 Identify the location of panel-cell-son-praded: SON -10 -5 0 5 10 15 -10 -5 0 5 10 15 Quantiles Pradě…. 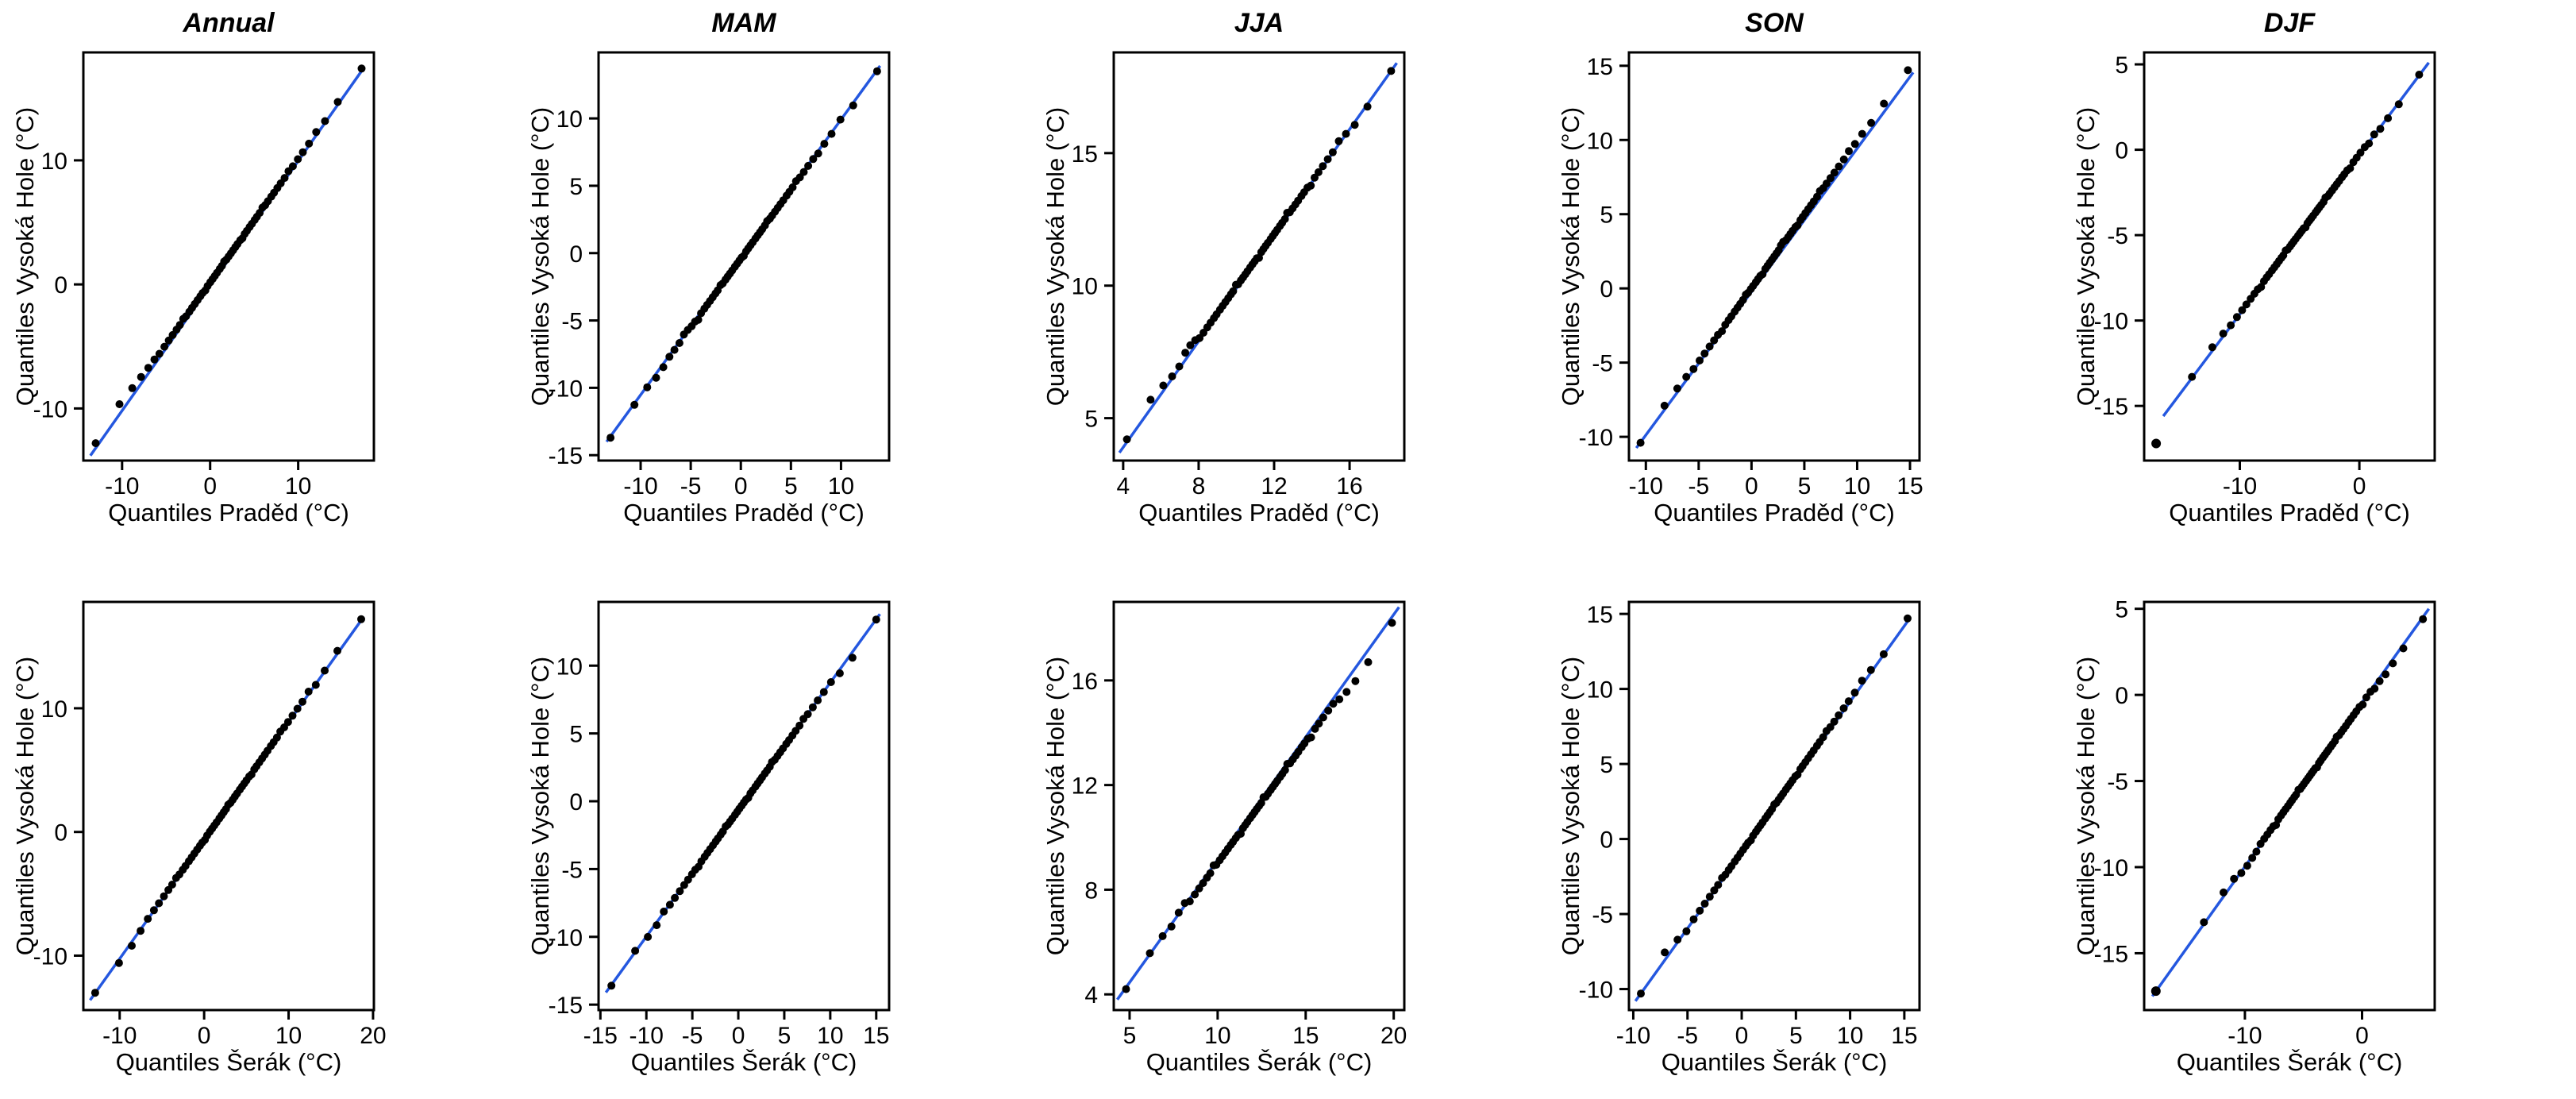
(1804, 275).